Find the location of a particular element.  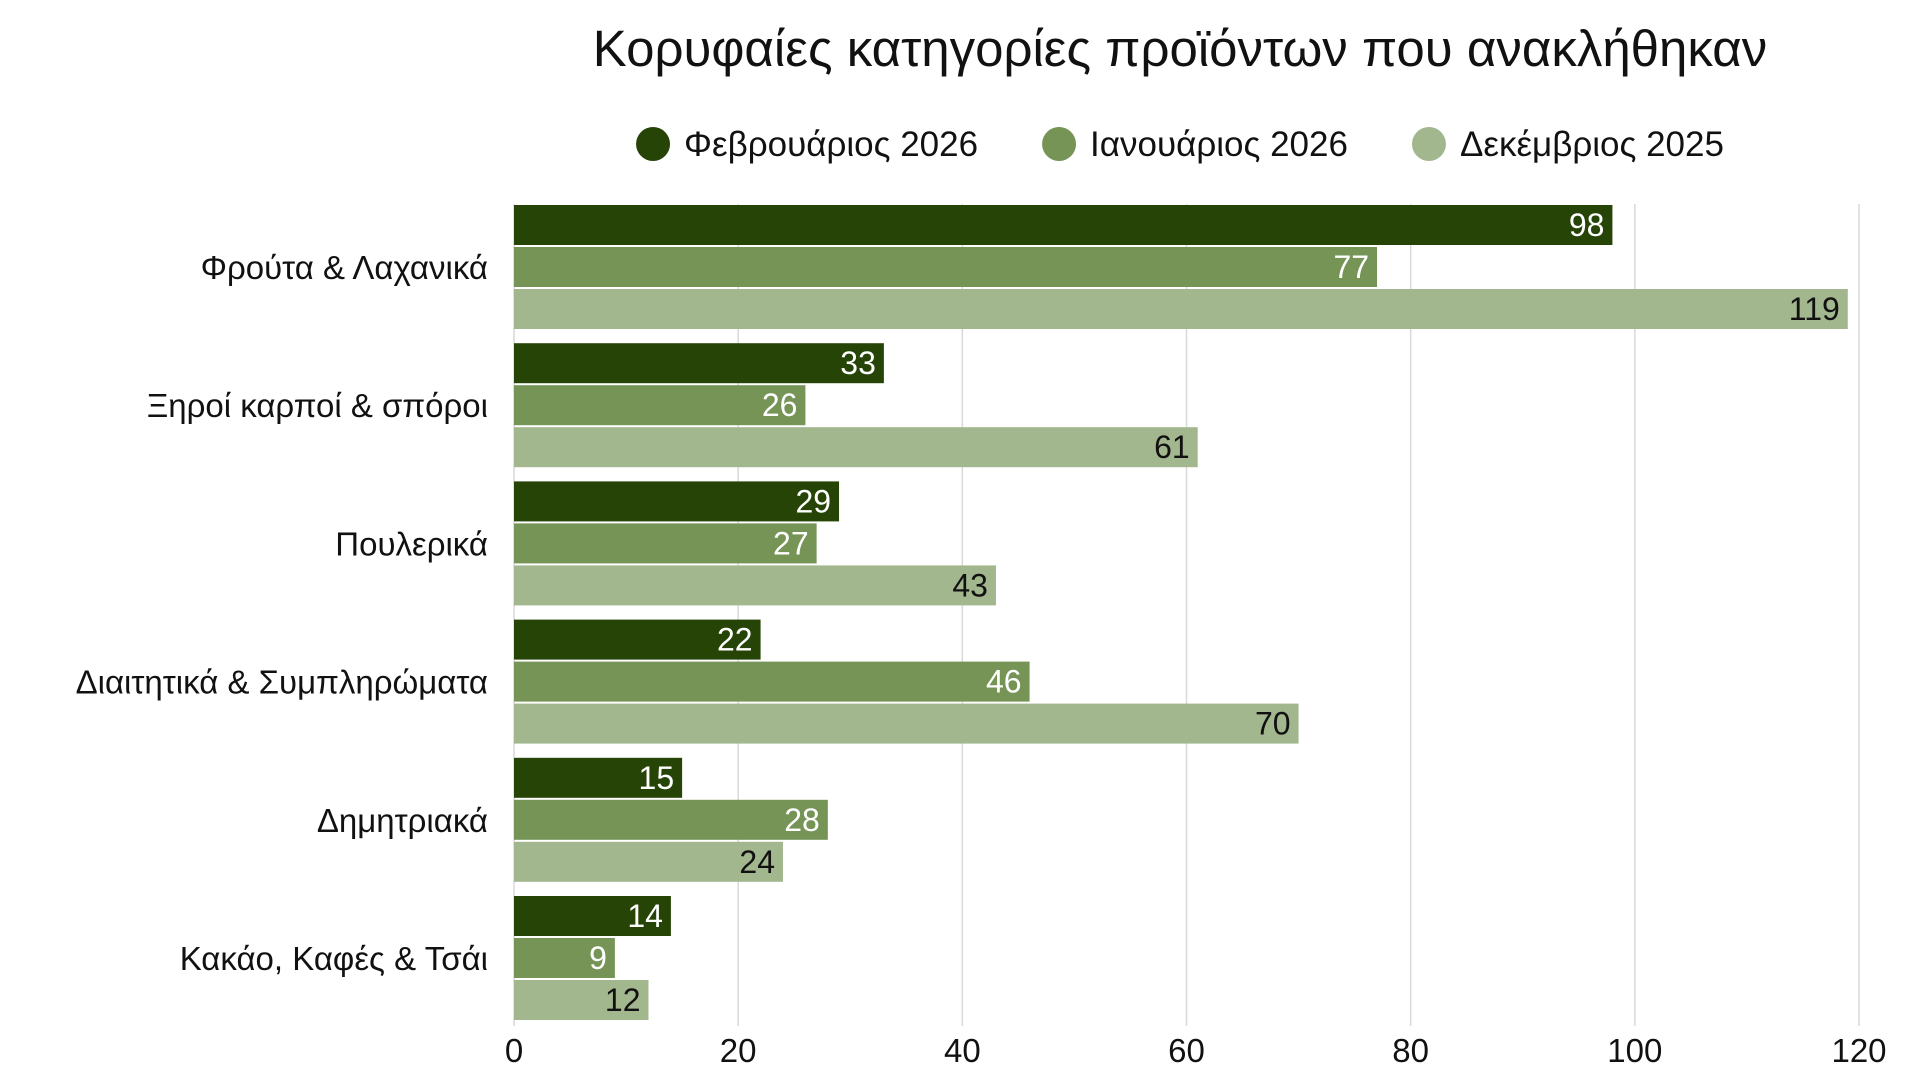

data-label: 43 is located at coordinates (970, 585).